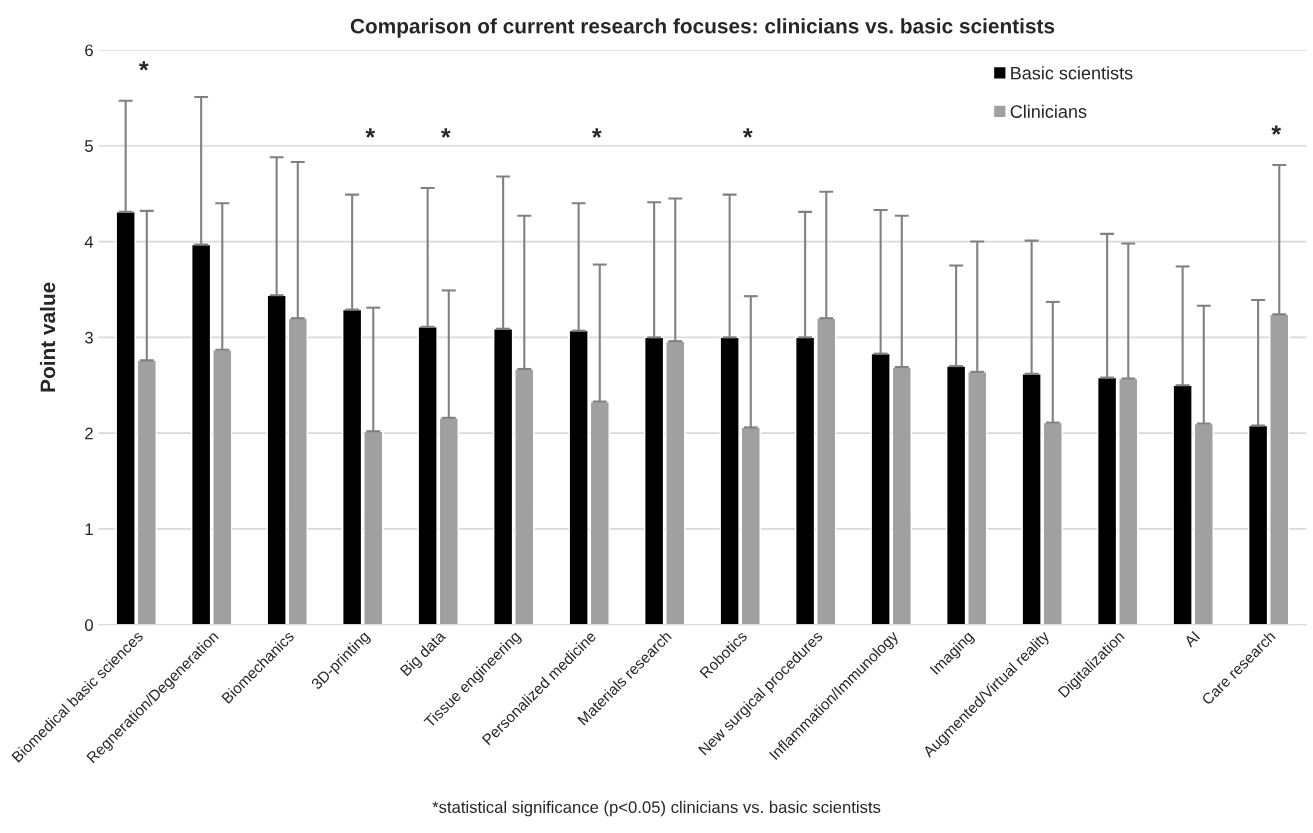 This screenshot has width=1313, height=833. I want to click on x-tick-label: Big data, so click(424, 654).